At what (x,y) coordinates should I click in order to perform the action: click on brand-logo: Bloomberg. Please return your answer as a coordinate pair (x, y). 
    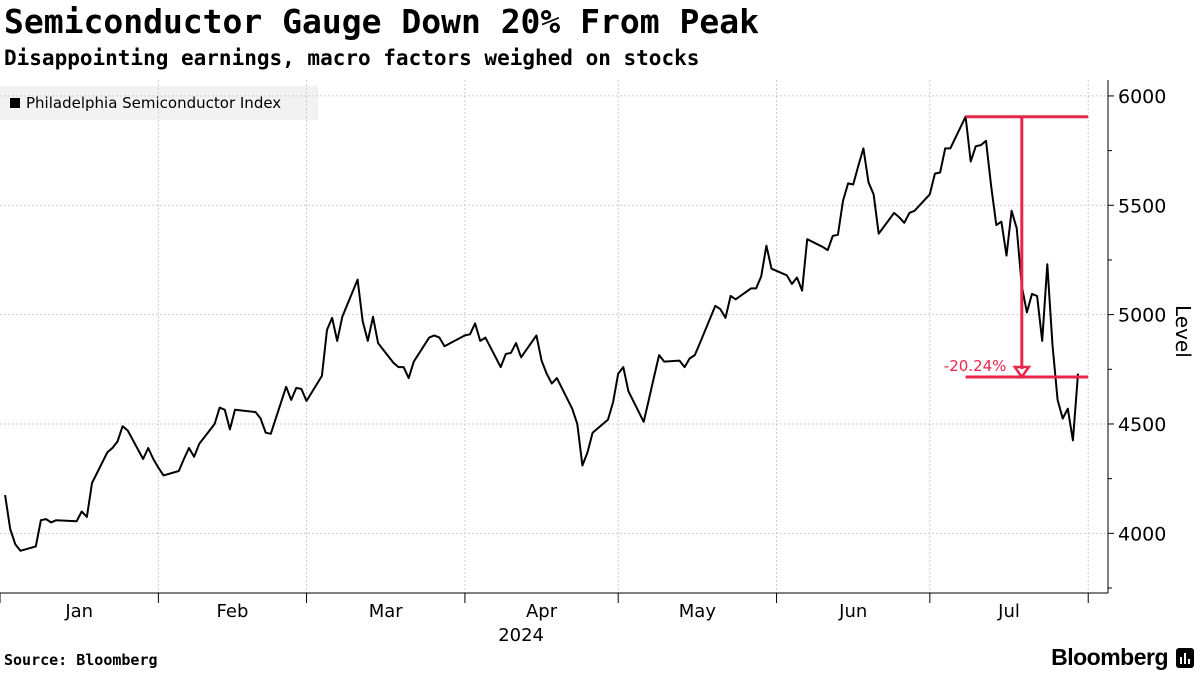
    Looking at the image, I should click on (1109, 657).